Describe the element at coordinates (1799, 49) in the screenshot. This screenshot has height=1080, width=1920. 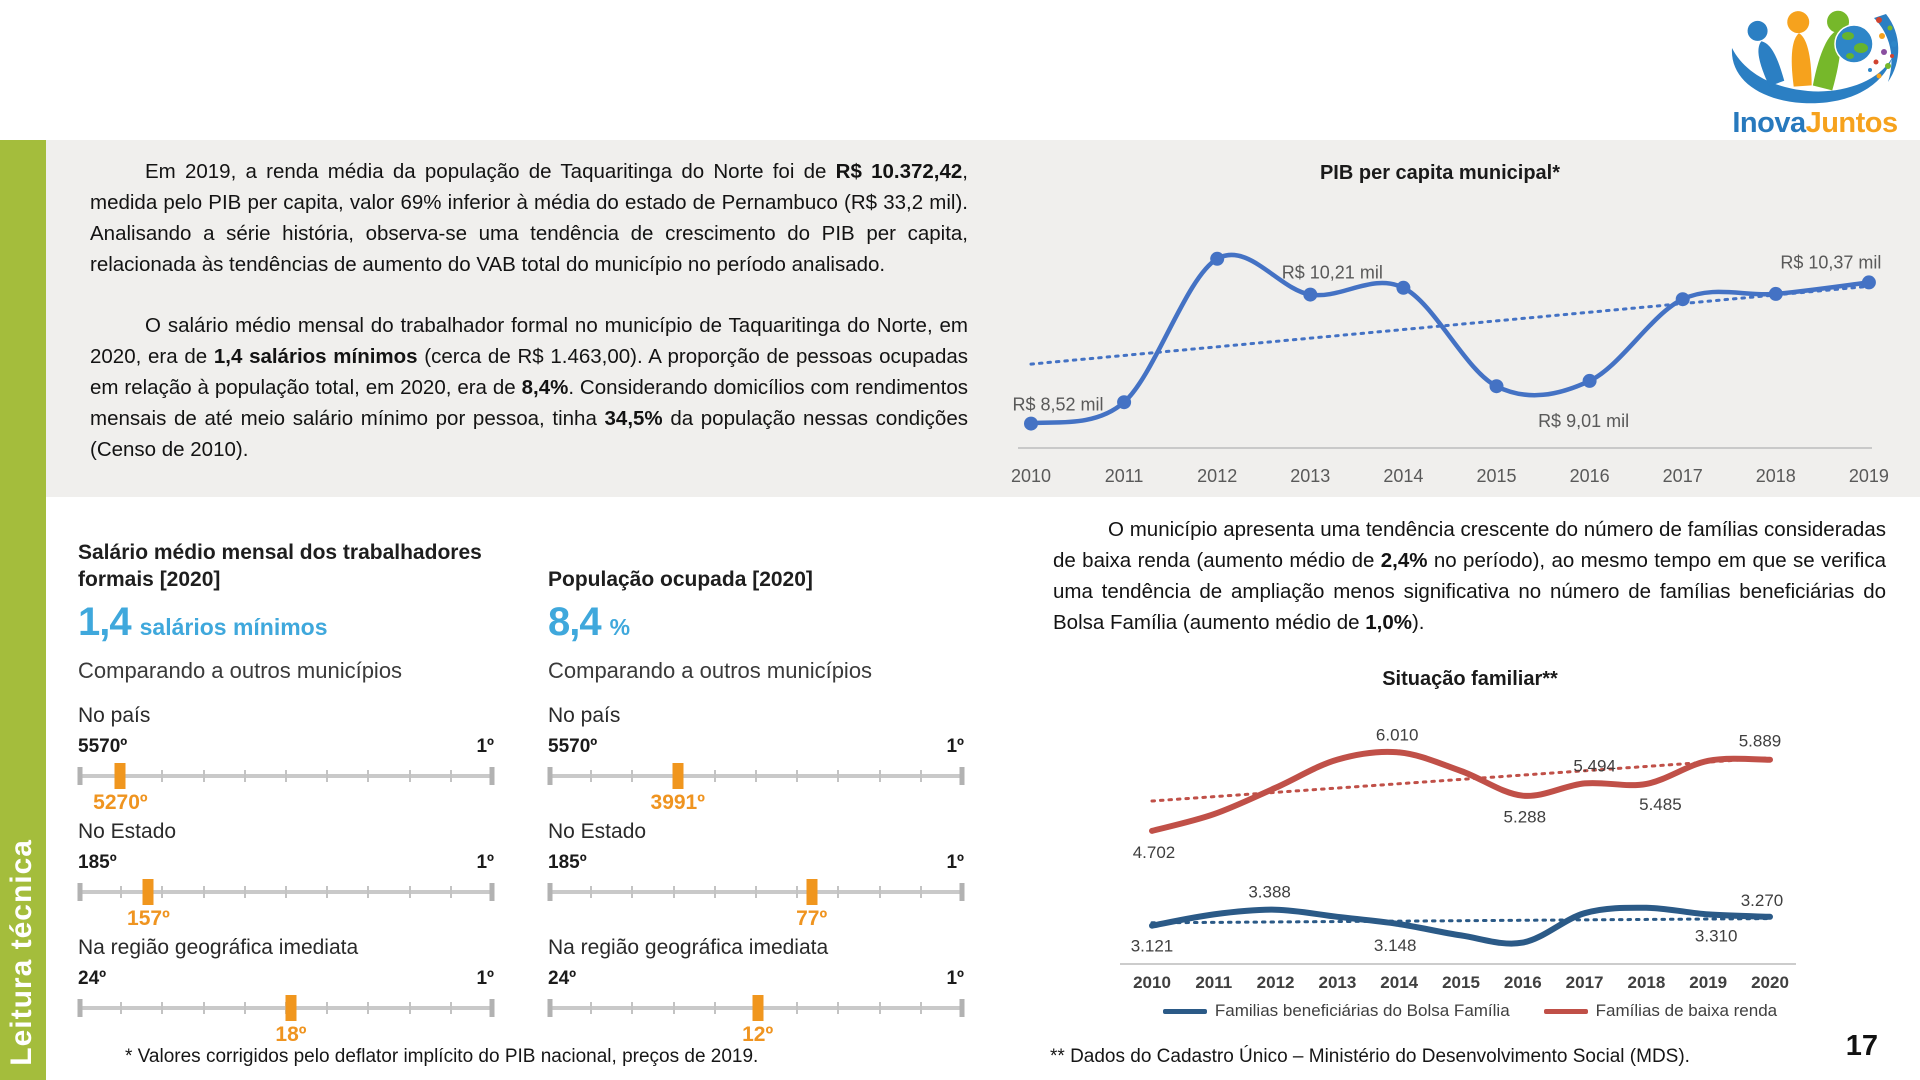
I see `logo-person-orange-icon` at that location.